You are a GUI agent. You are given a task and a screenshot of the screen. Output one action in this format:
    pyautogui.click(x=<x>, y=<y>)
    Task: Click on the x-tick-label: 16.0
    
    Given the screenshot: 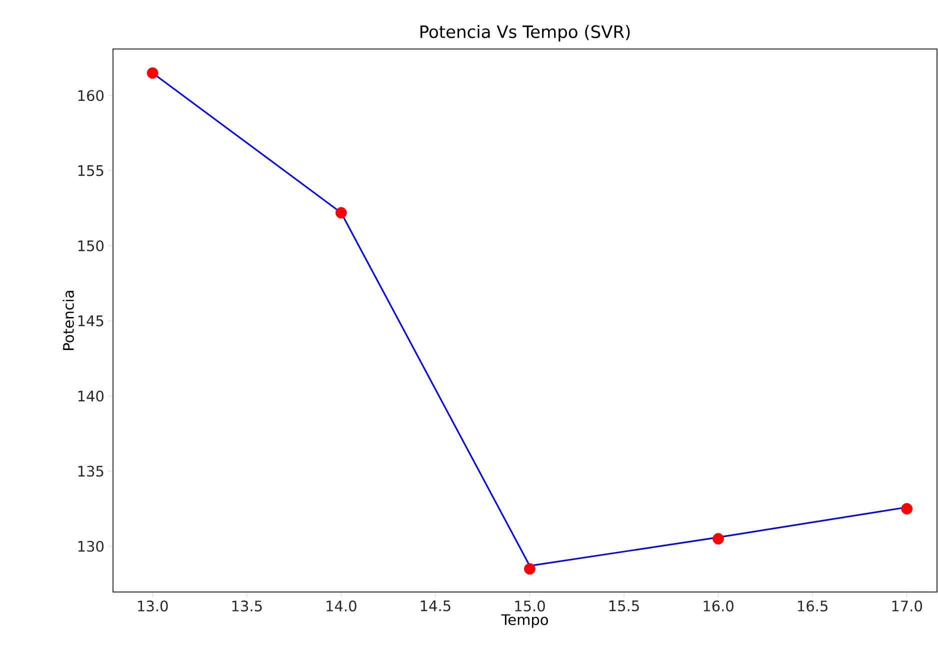 What is the action you would take?
    pyautogui.click(x=719, y=606)
    